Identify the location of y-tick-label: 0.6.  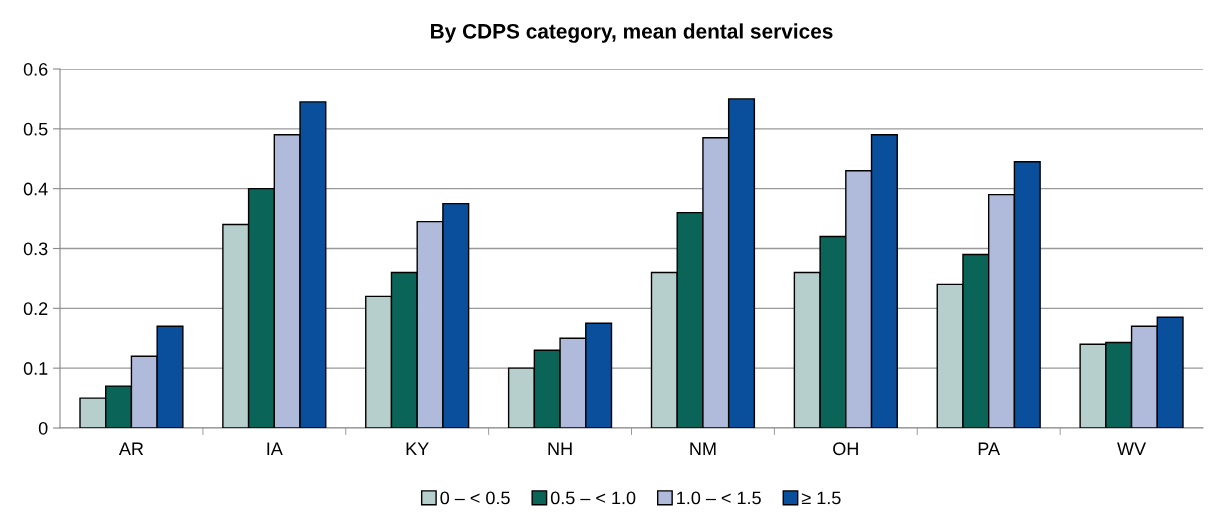
(35, 69).